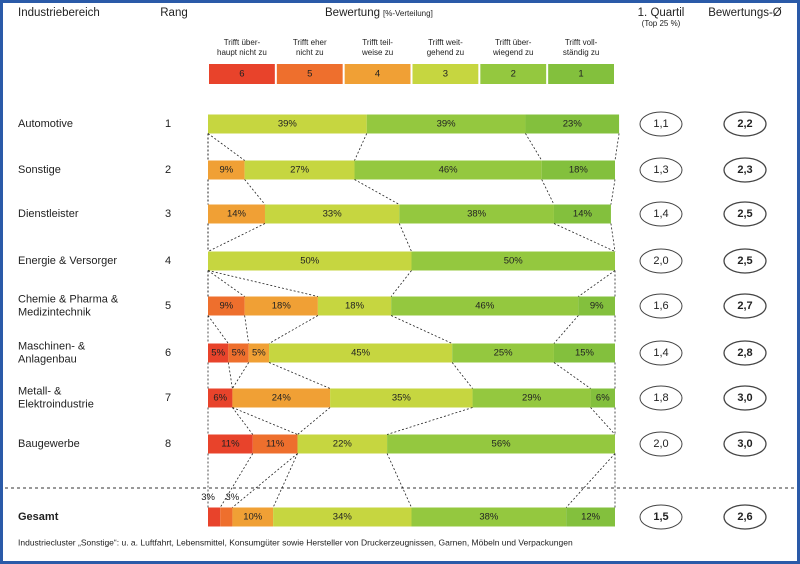 This screenshot has height=564, width=800. I want to click on category-label: Gesamt, so click(38, 517).